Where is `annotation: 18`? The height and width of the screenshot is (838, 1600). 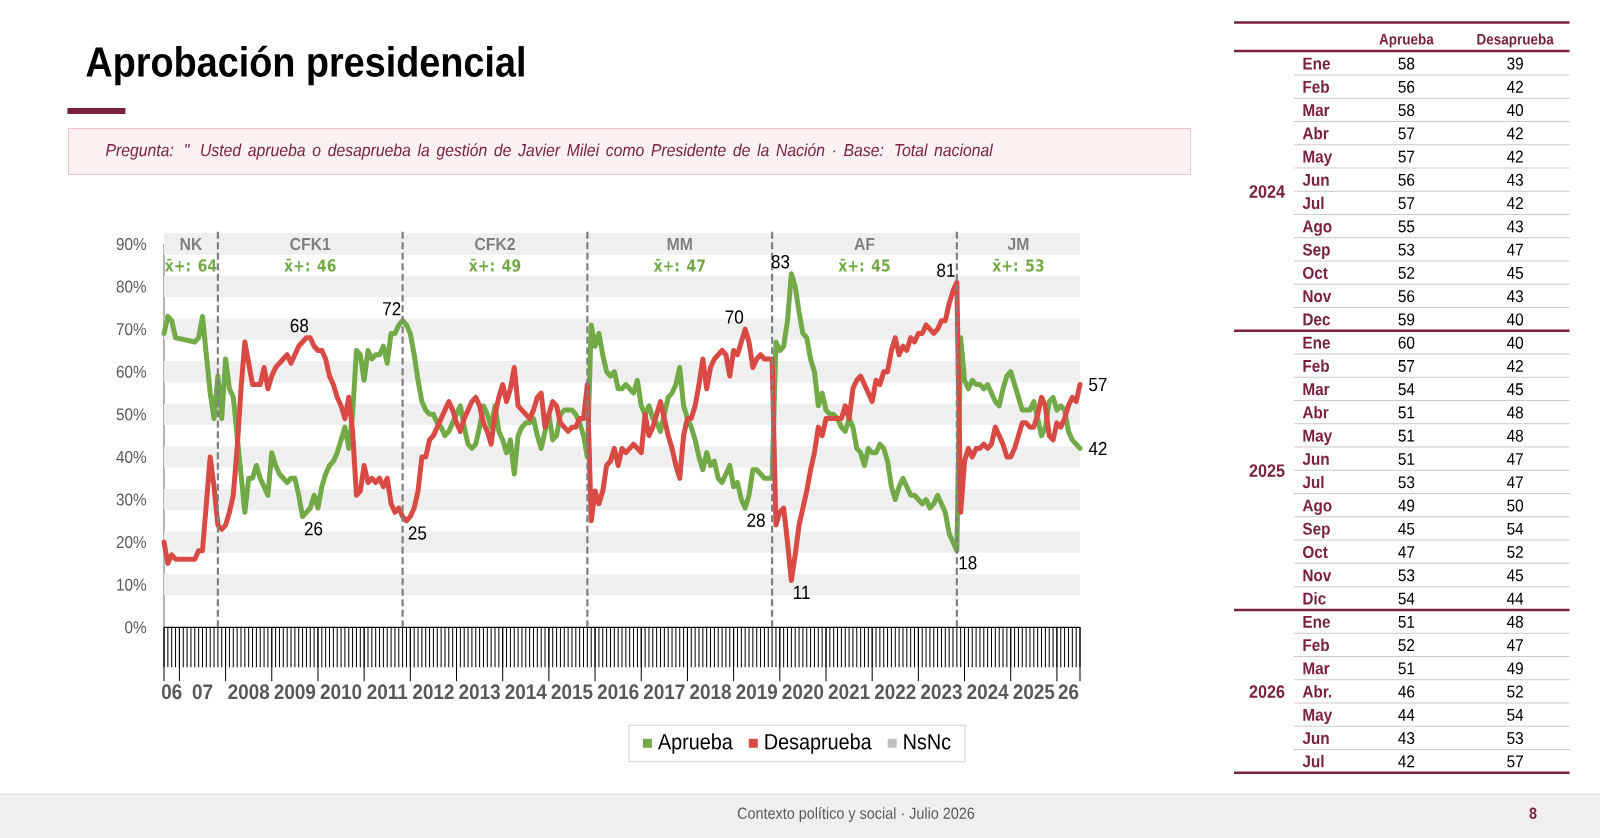 annotation: 18 is located at coordinates (968, 563).